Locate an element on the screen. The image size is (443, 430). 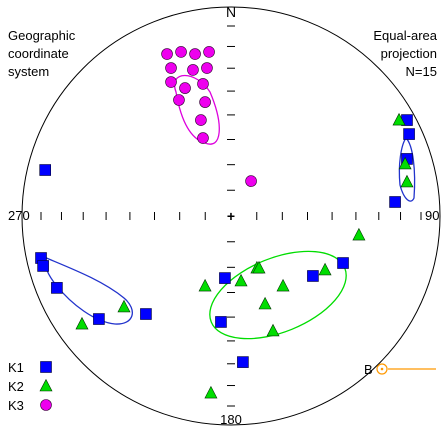
legend: K1 K2 K3 is located at coordinates (30, 386).